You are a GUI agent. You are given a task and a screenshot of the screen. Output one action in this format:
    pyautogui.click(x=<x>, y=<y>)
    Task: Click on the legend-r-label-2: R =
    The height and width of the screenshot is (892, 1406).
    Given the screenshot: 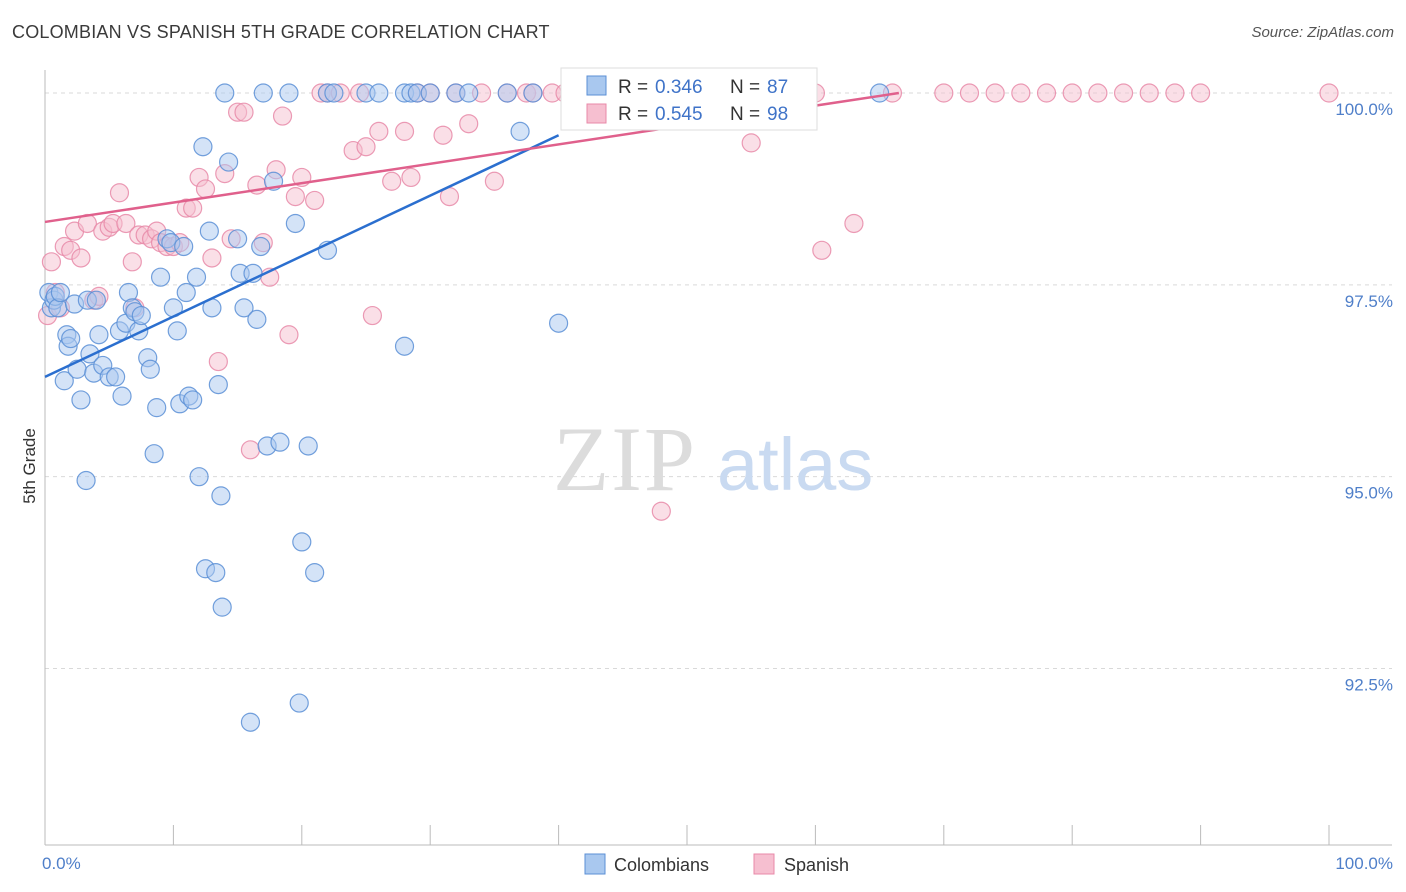 What is the action you would take?
    pyautogui.click(x=633, y=114)
    